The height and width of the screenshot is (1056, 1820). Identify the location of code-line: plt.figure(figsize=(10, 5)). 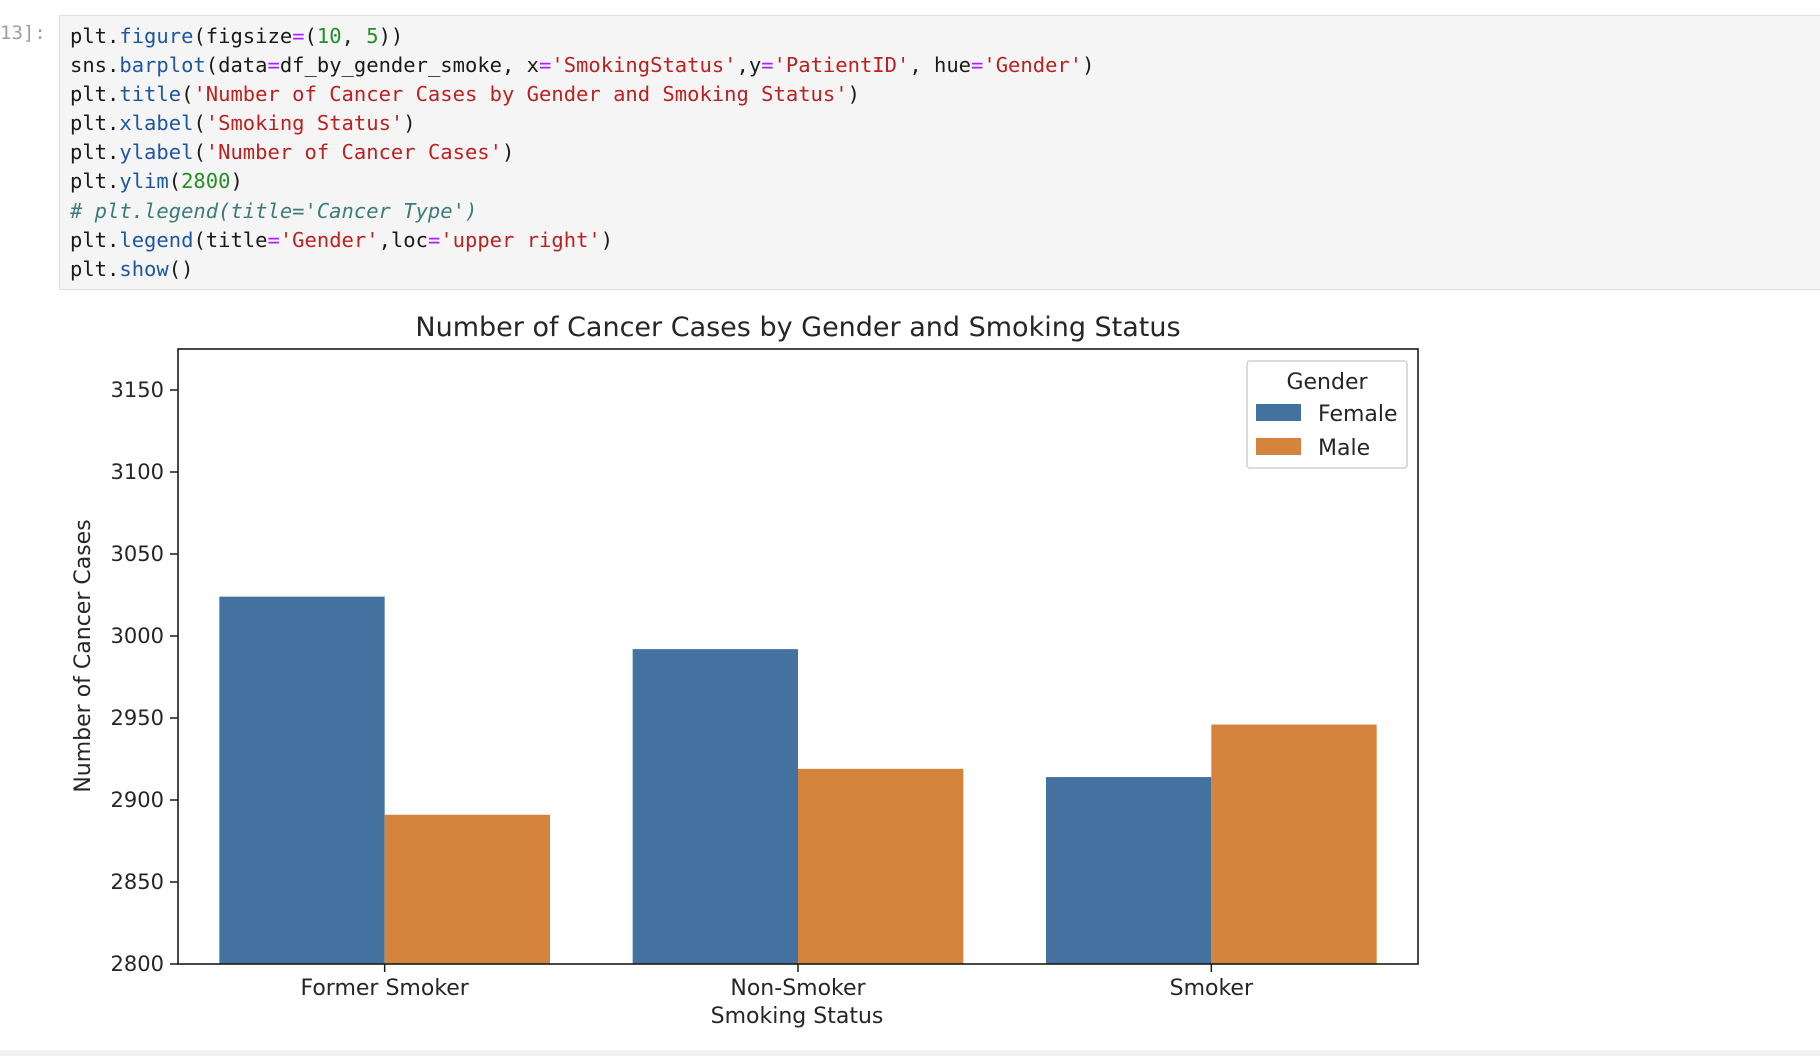
(236, 36).